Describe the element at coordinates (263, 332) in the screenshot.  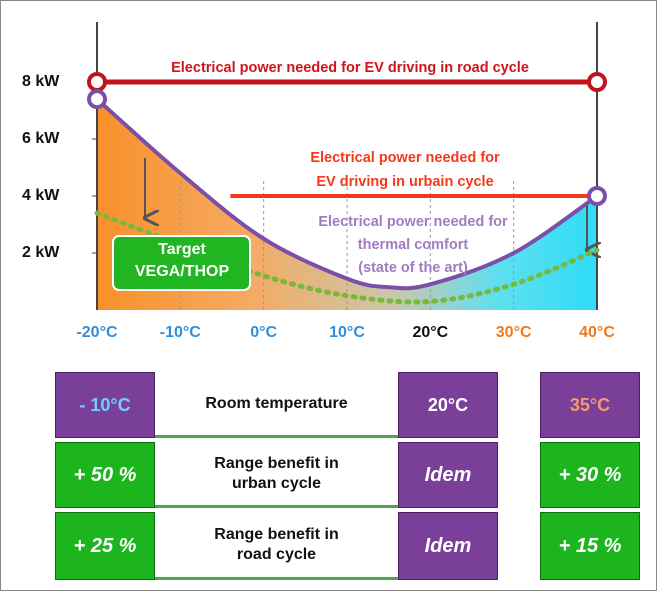
I see `x-tick-label: 0°C` at that location.